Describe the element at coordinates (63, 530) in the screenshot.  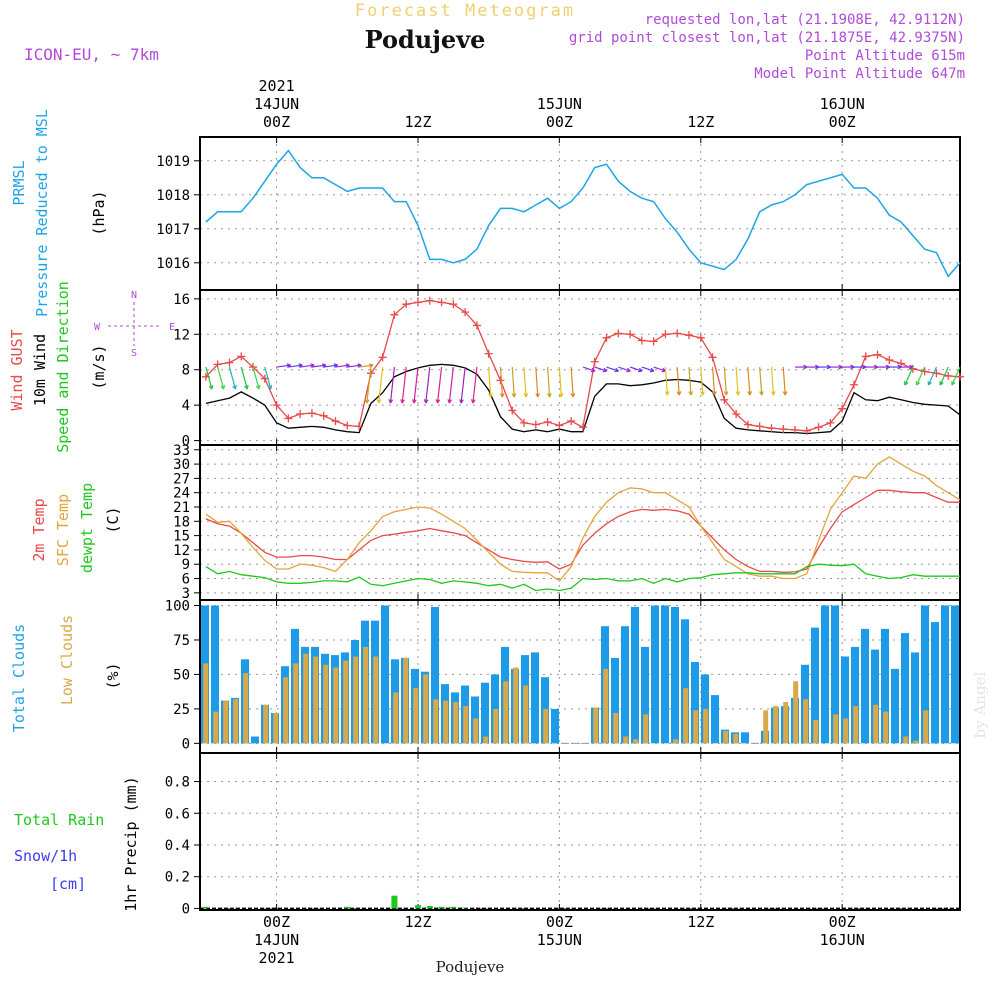
I see `sfctemp-label: SFC Temp` at that location.